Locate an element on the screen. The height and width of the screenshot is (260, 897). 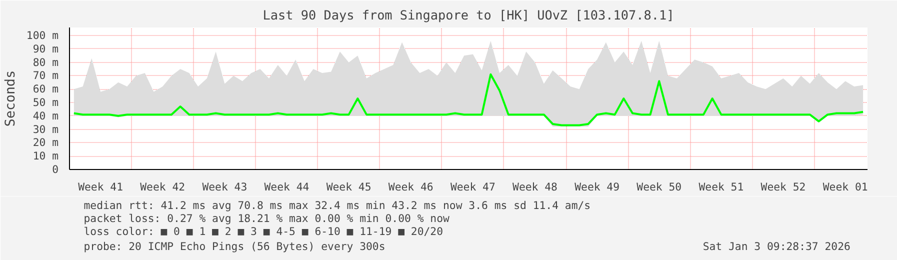
text: packet loss: 0.27 % avg 18.21 % max 0.00 % min 0.00 % now is located at coordinates (267, 218).